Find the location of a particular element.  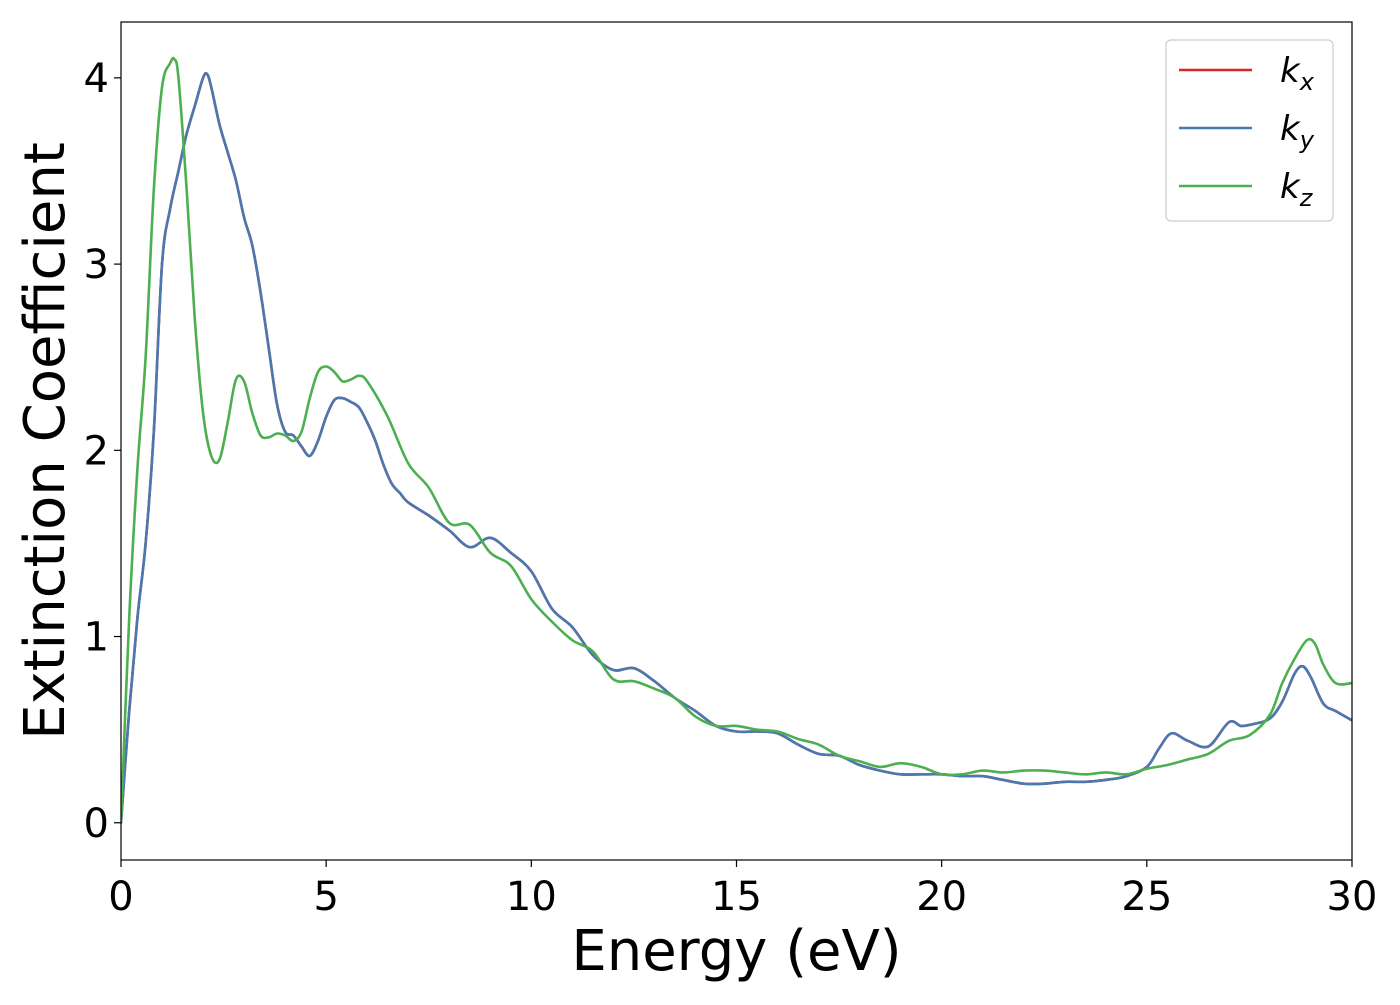

x-tick-label: 15 is located at coordinates (736, 897).